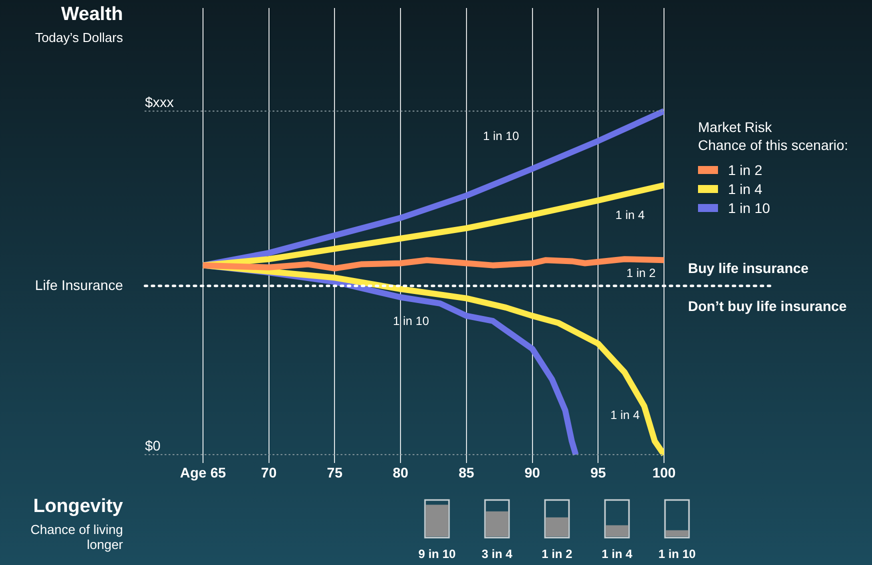 This screenshot has height=565, width=872. What do you see at coordinates (437, 554) in the screenshot?
I see `x-tick-label: 9 in 10` at bounding box center [437, 554].